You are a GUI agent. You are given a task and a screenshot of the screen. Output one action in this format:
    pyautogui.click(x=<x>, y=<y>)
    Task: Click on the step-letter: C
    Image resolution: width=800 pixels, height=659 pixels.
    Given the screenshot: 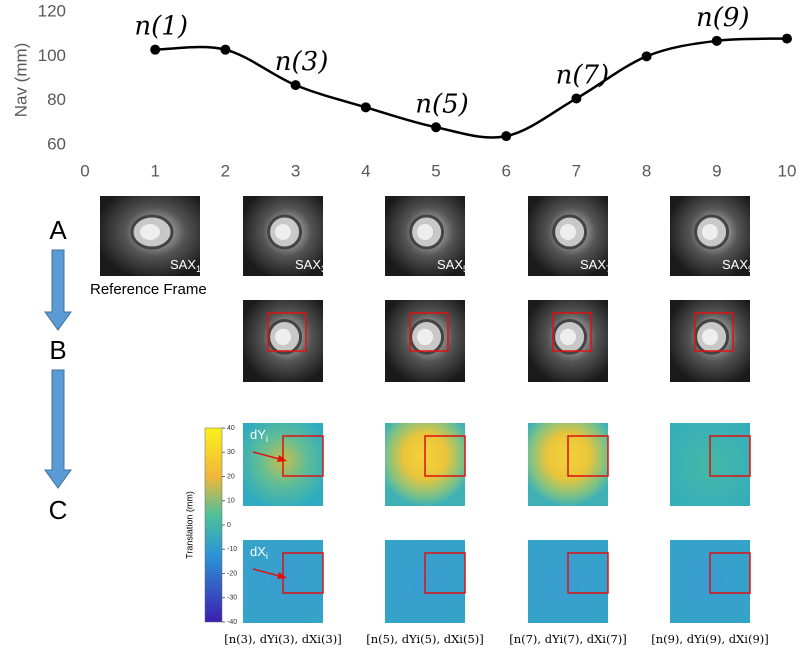 What is the action you would take?
    pyautogui.click(x=58, y=510)
    